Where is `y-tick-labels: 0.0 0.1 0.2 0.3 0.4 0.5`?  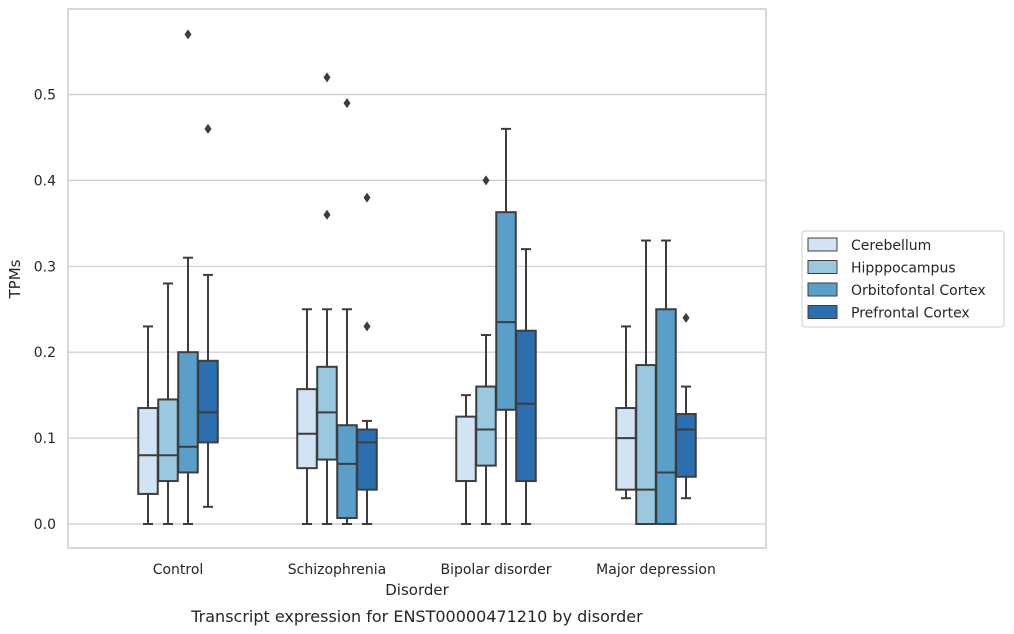 y-tick-labels: 0.0 0.1 0.2 0.3 0.4 0.5 is located at coordinates (45, 311).